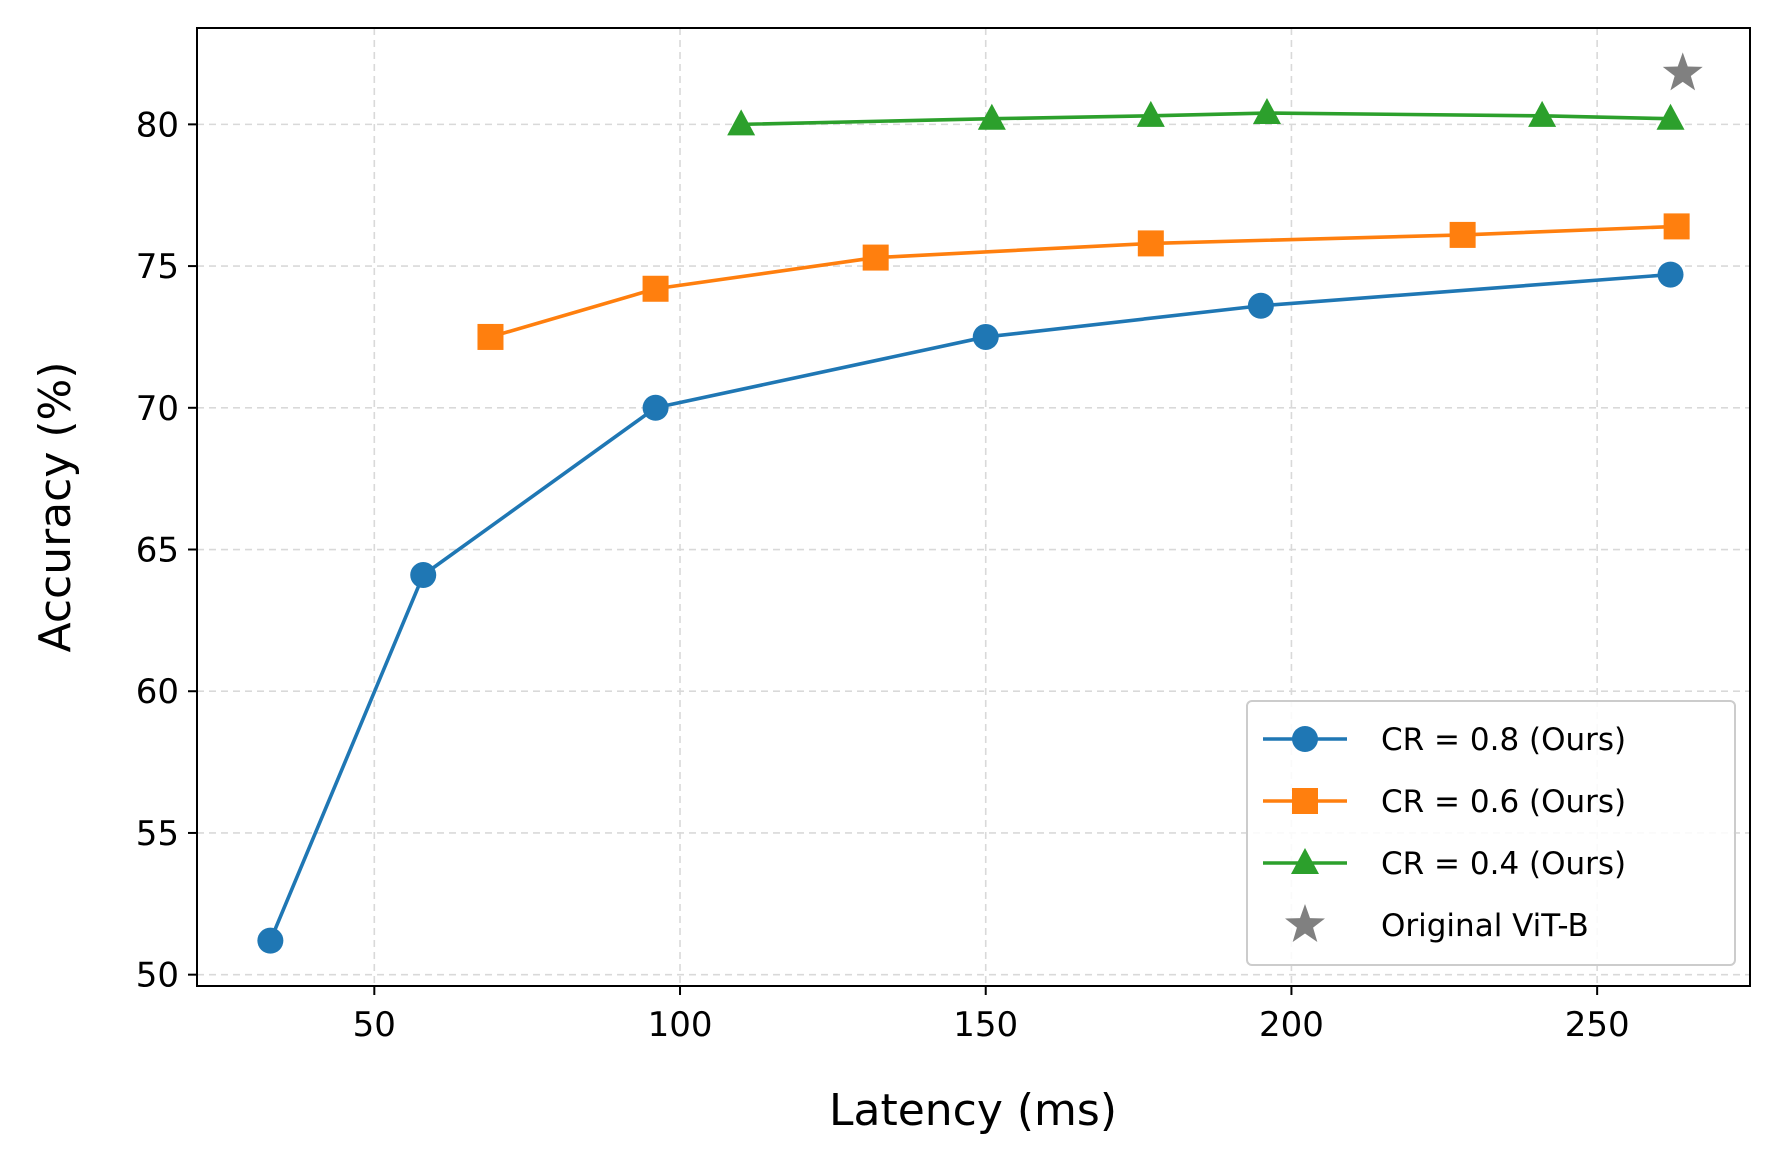 The image size is (1770, 1163). I want to click on legend-box, so click(1491, 833).